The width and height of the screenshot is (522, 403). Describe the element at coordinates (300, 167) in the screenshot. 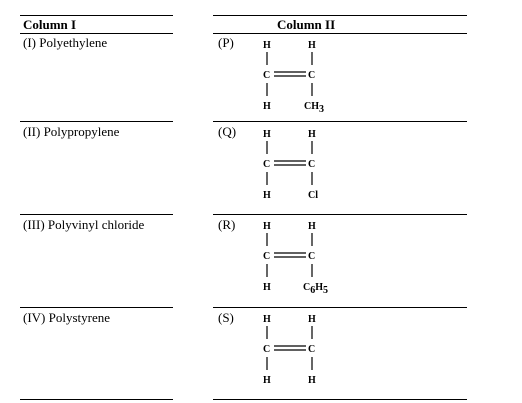

I see `monomer-structure-q: H H C C H Cl` at that location.